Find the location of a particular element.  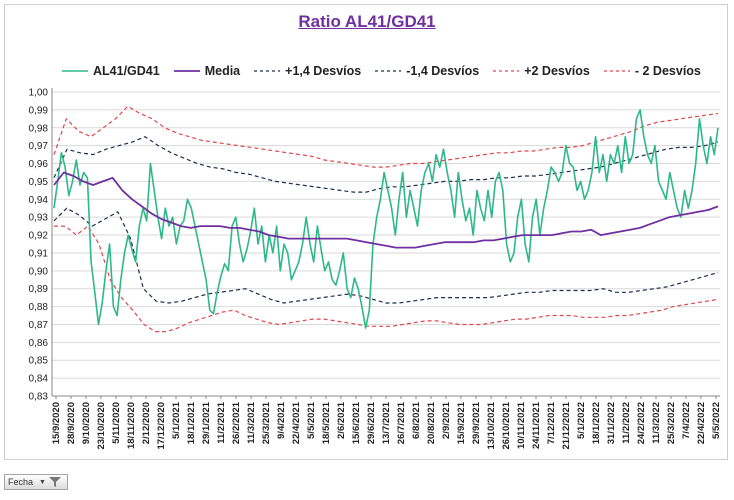

legend-item-minus-2: - 2 Desvíos is located at coordinates (652, 71).